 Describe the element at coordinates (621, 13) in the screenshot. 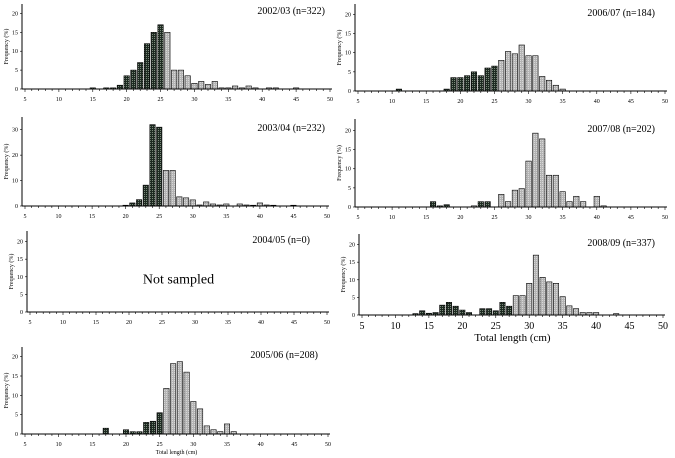

I see `panel-title: 2006/07 (n=184)` at that location.